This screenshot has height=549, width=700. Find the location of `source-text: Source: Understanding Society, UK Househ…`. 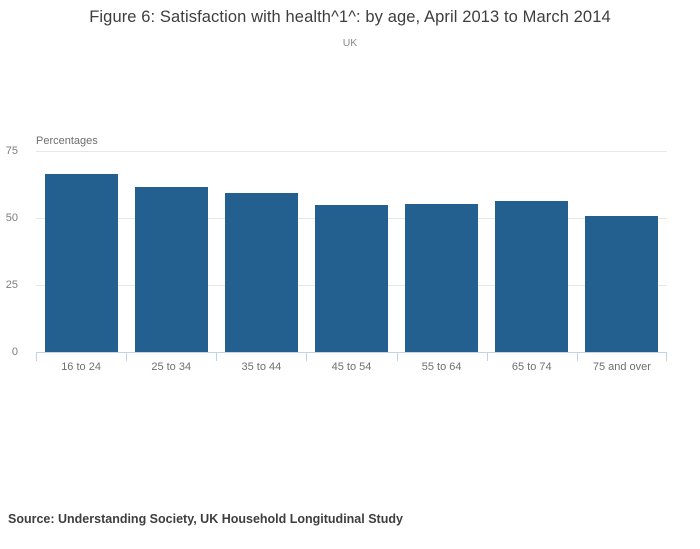

source-text: Source: Understanding Society, UK Househ… is located at coordinates (205, 519).